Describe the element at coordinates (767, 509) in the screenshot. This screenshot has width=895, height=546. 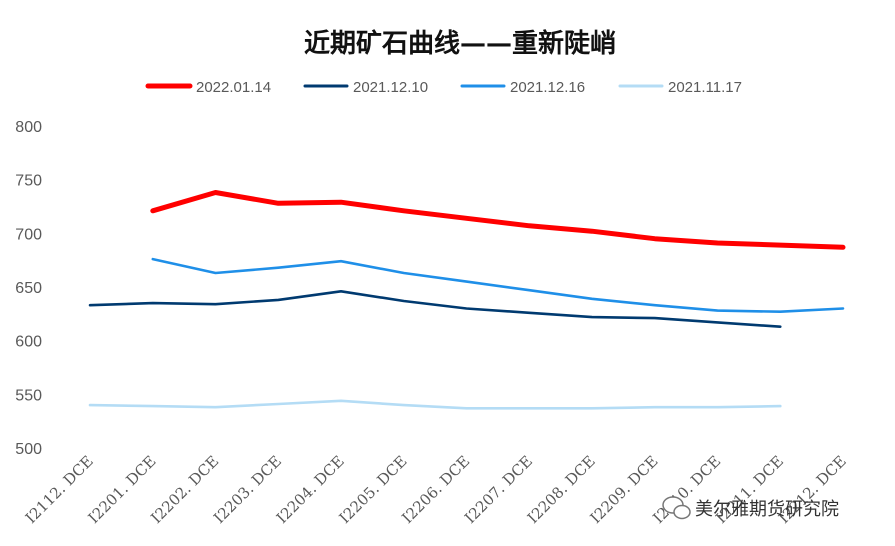
I see `watermark-text: 美尔雅期货研究院` at that location.